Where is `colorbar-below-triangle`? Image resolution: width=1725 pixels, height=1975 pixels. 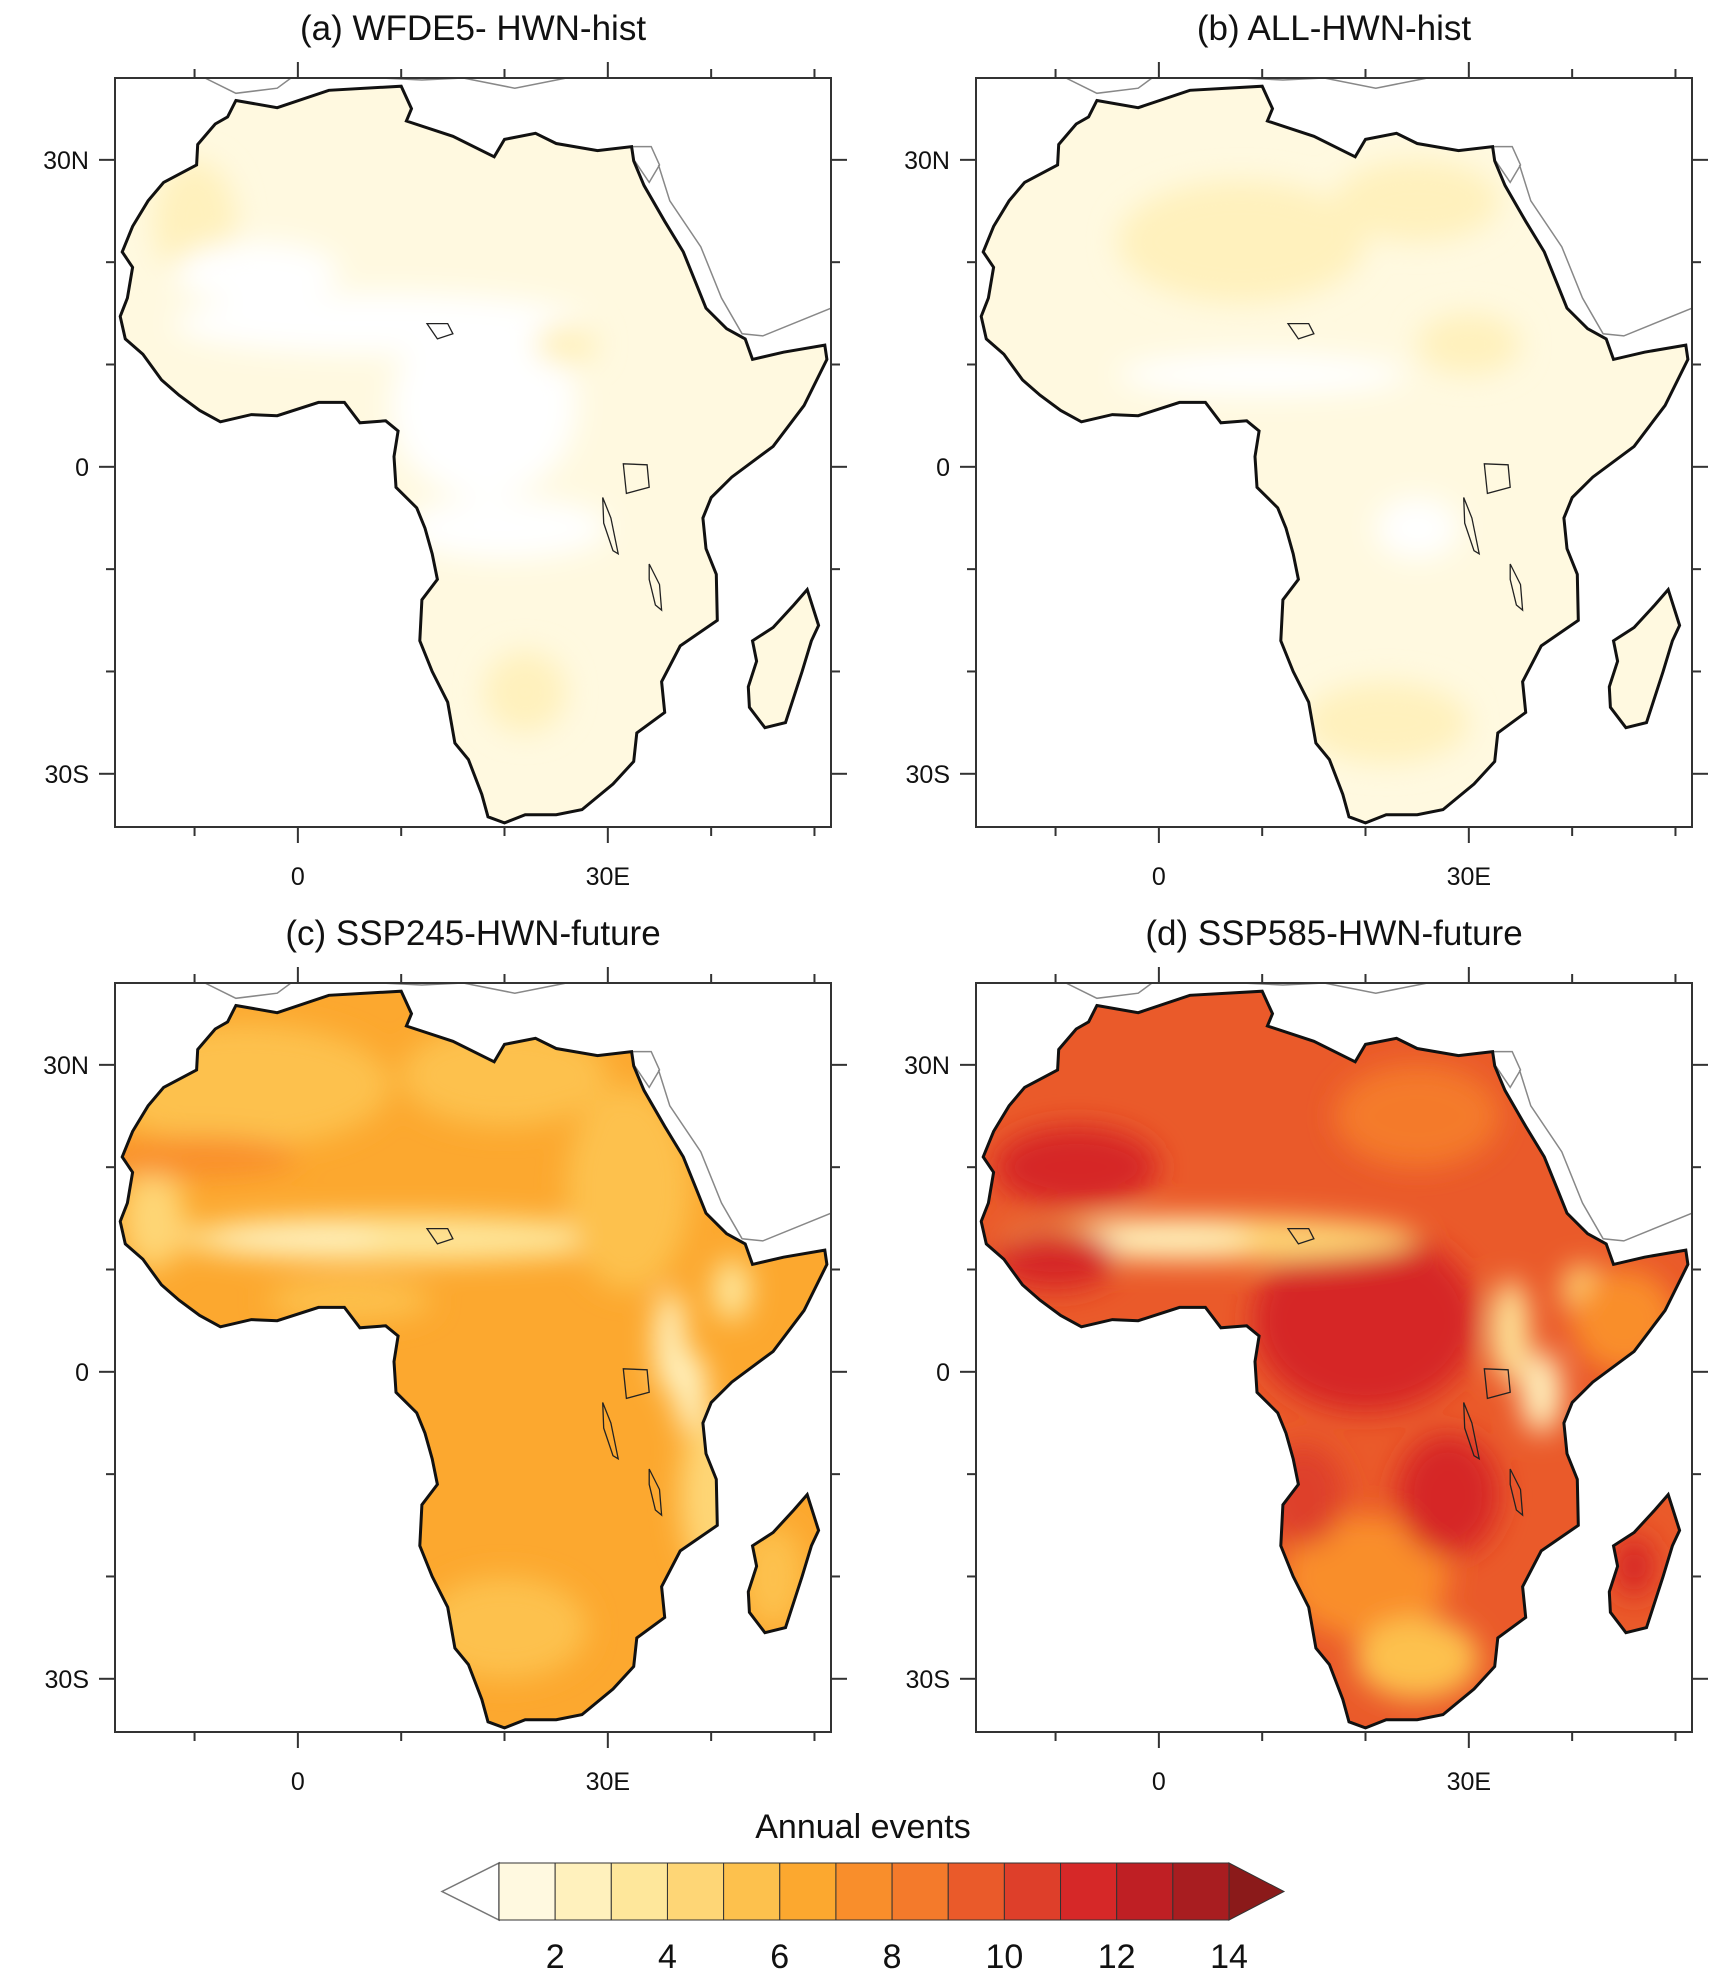
colorbar-below-triangle is located at coordinates (470, 1891).